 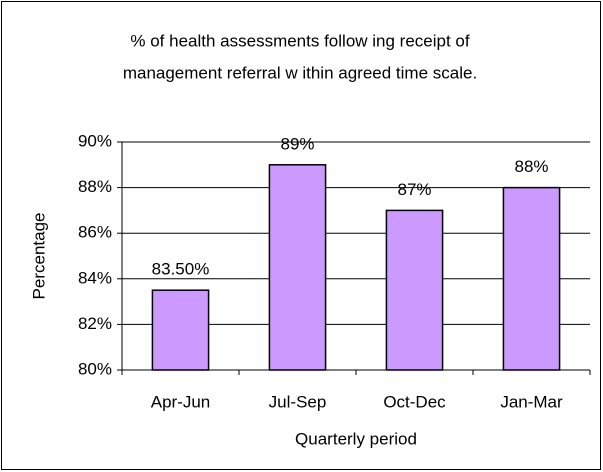 What do you see at coordinates (298, 401) in the screenshot?
I see `x-tick-label: Jul-Sep` at bounding box center [298, 401].